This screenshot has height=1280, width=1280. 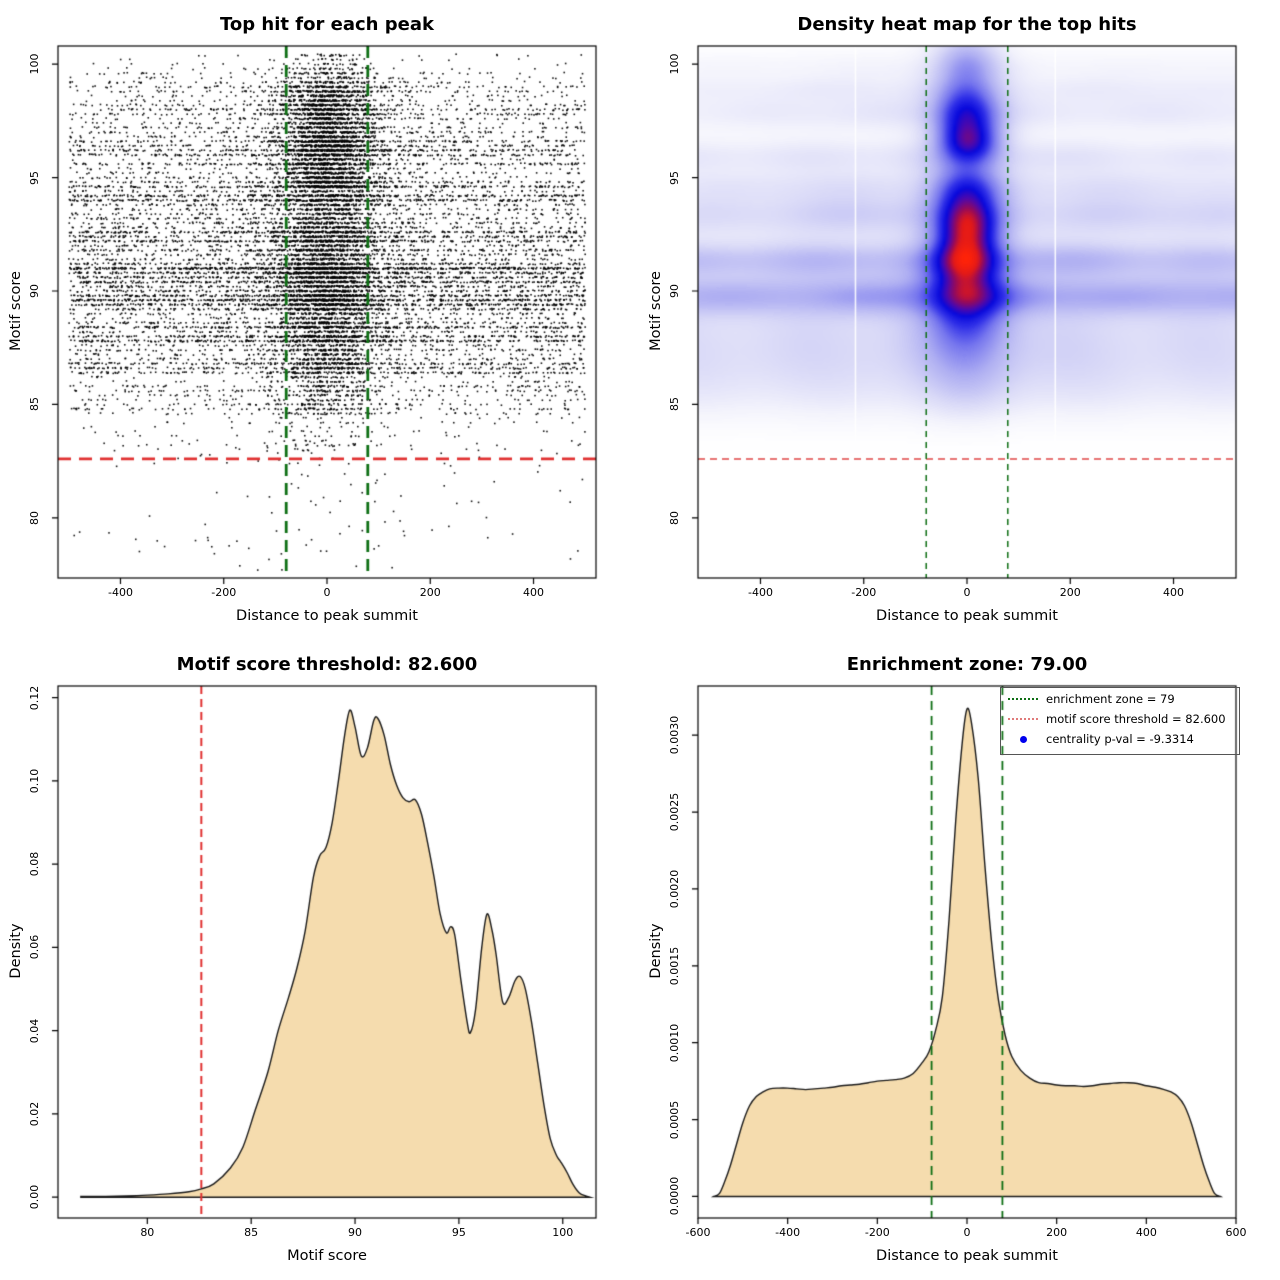 I want to click on y-tick-label: 0.12, so click(x=34, y=697).